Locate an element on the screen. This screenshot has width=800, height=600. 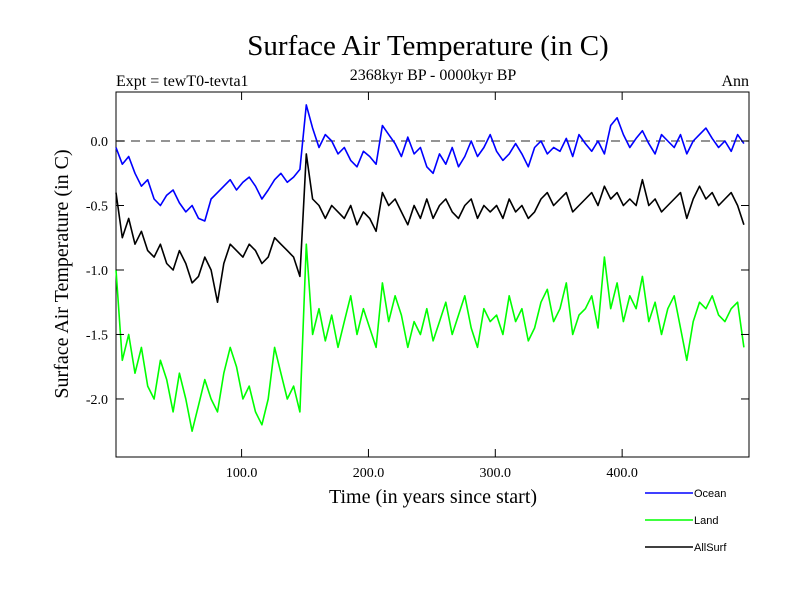
y-tick-label: -1.5 is located at coordinates (97, 335).